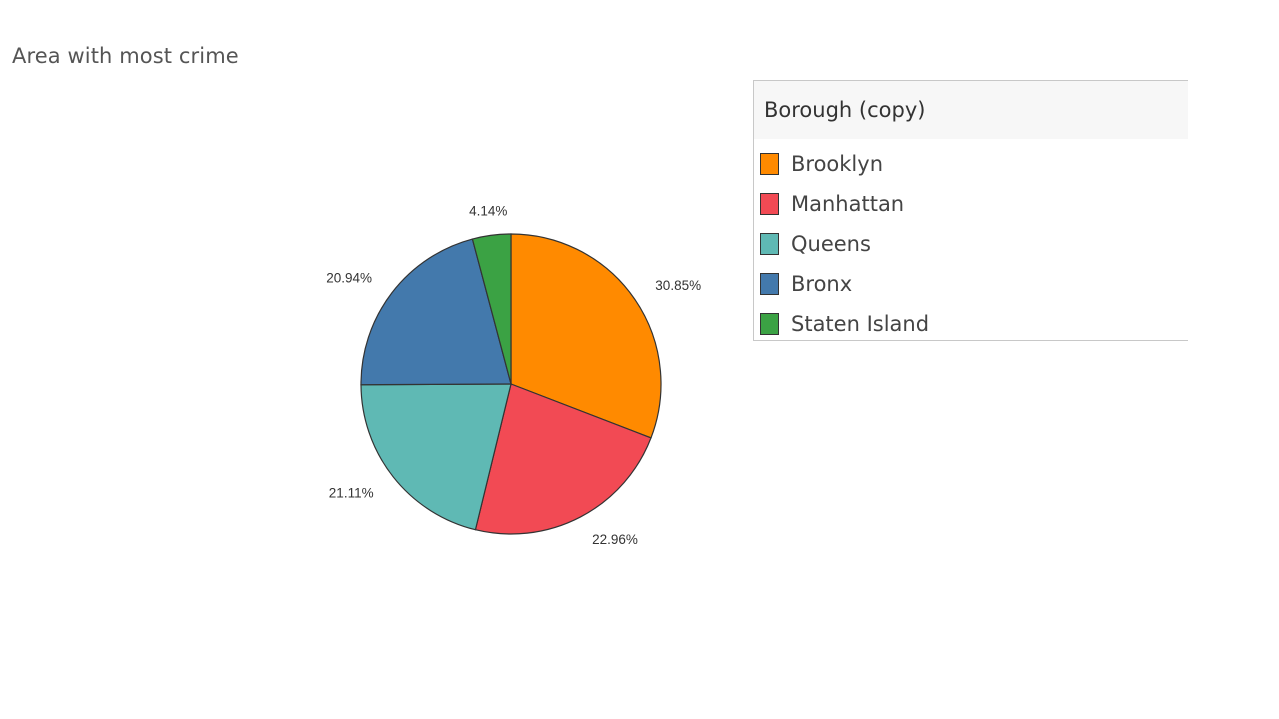  I want to click on legend-label: Brooklyn, so click(837, 164).